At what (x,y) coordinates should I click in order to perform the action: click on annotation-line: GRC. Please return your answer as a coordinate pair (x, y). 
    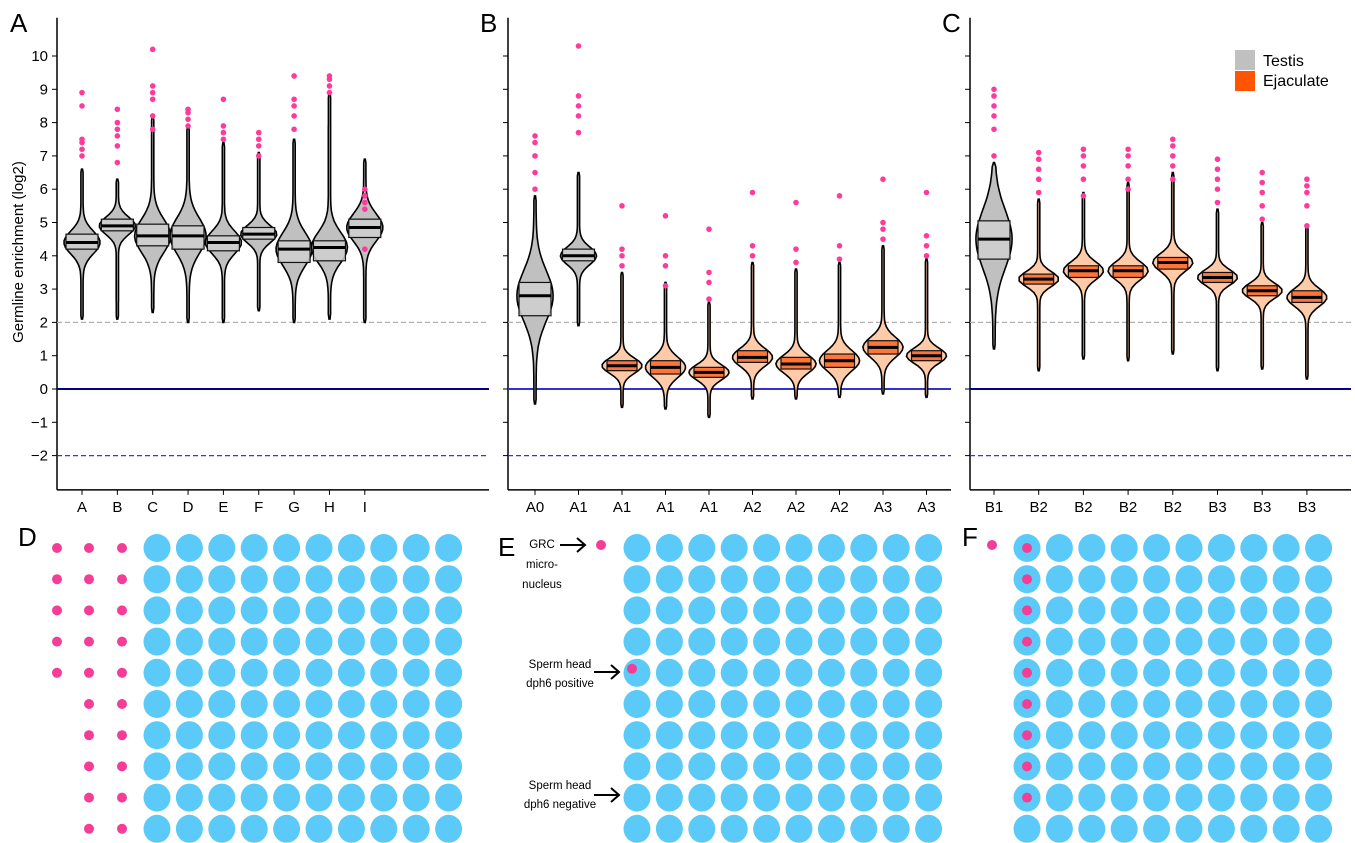
    Looking at the image, I should click on (542, 545).